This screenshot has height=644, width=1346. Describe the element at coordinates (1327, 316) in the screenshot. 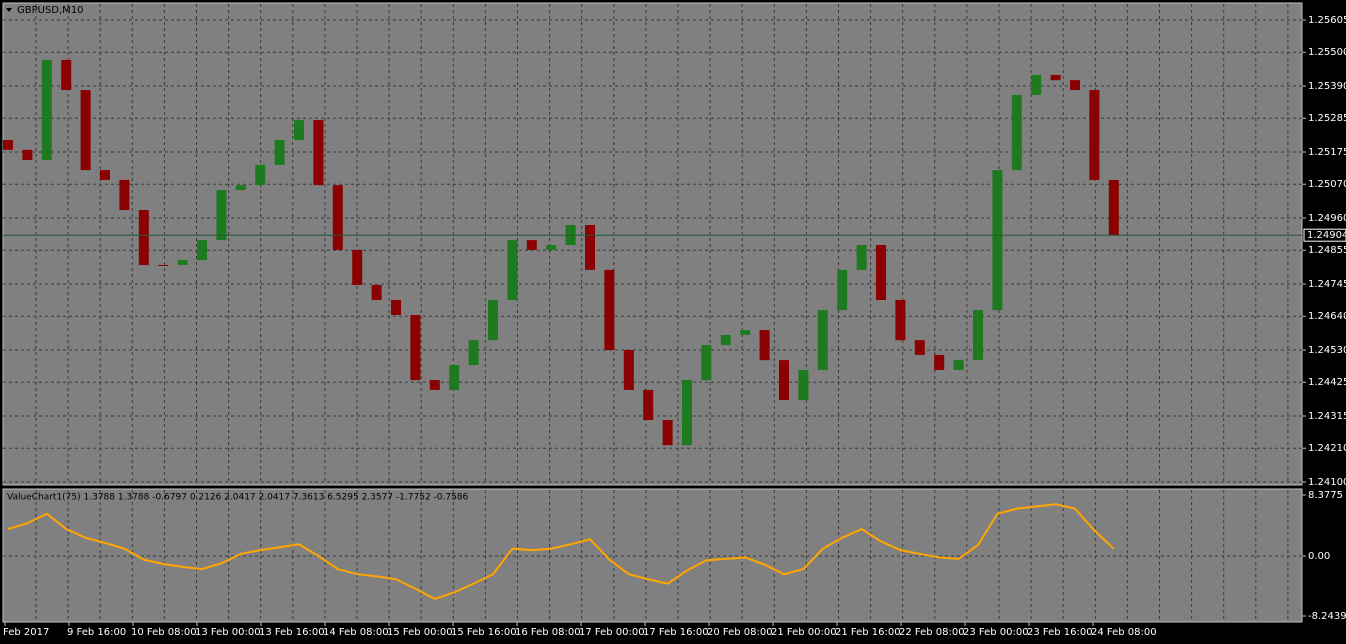

I see `y-tick-label: 1.24640` at that location.